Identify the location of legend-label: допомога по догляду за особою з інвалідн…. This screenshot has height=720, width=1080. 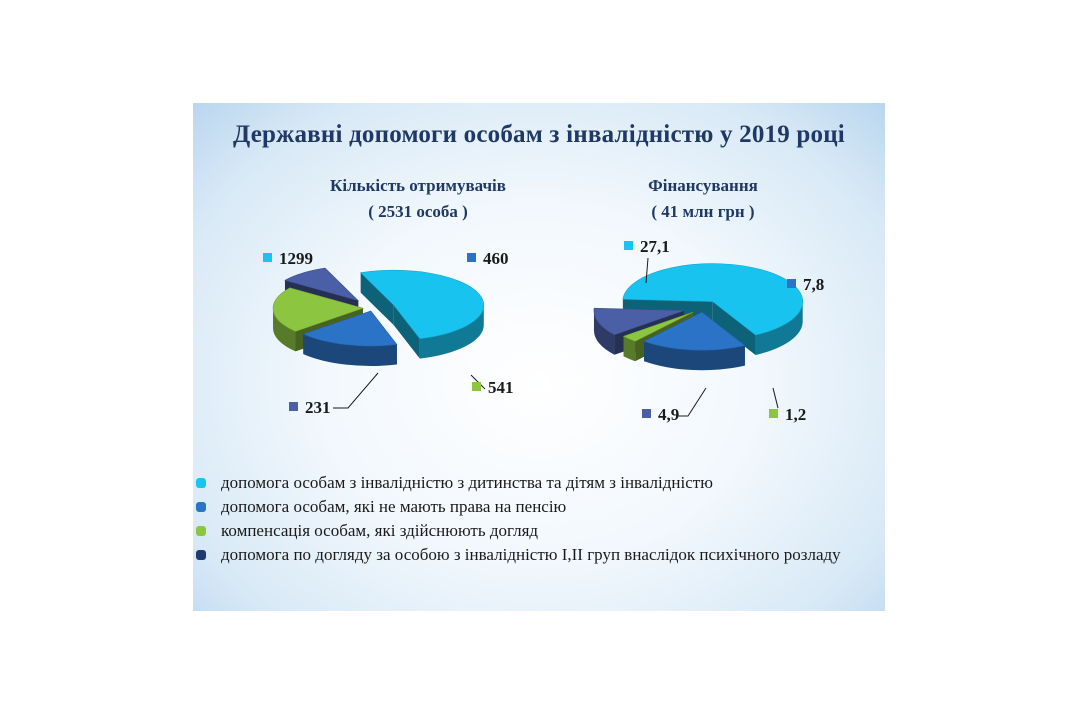
(531, 554).